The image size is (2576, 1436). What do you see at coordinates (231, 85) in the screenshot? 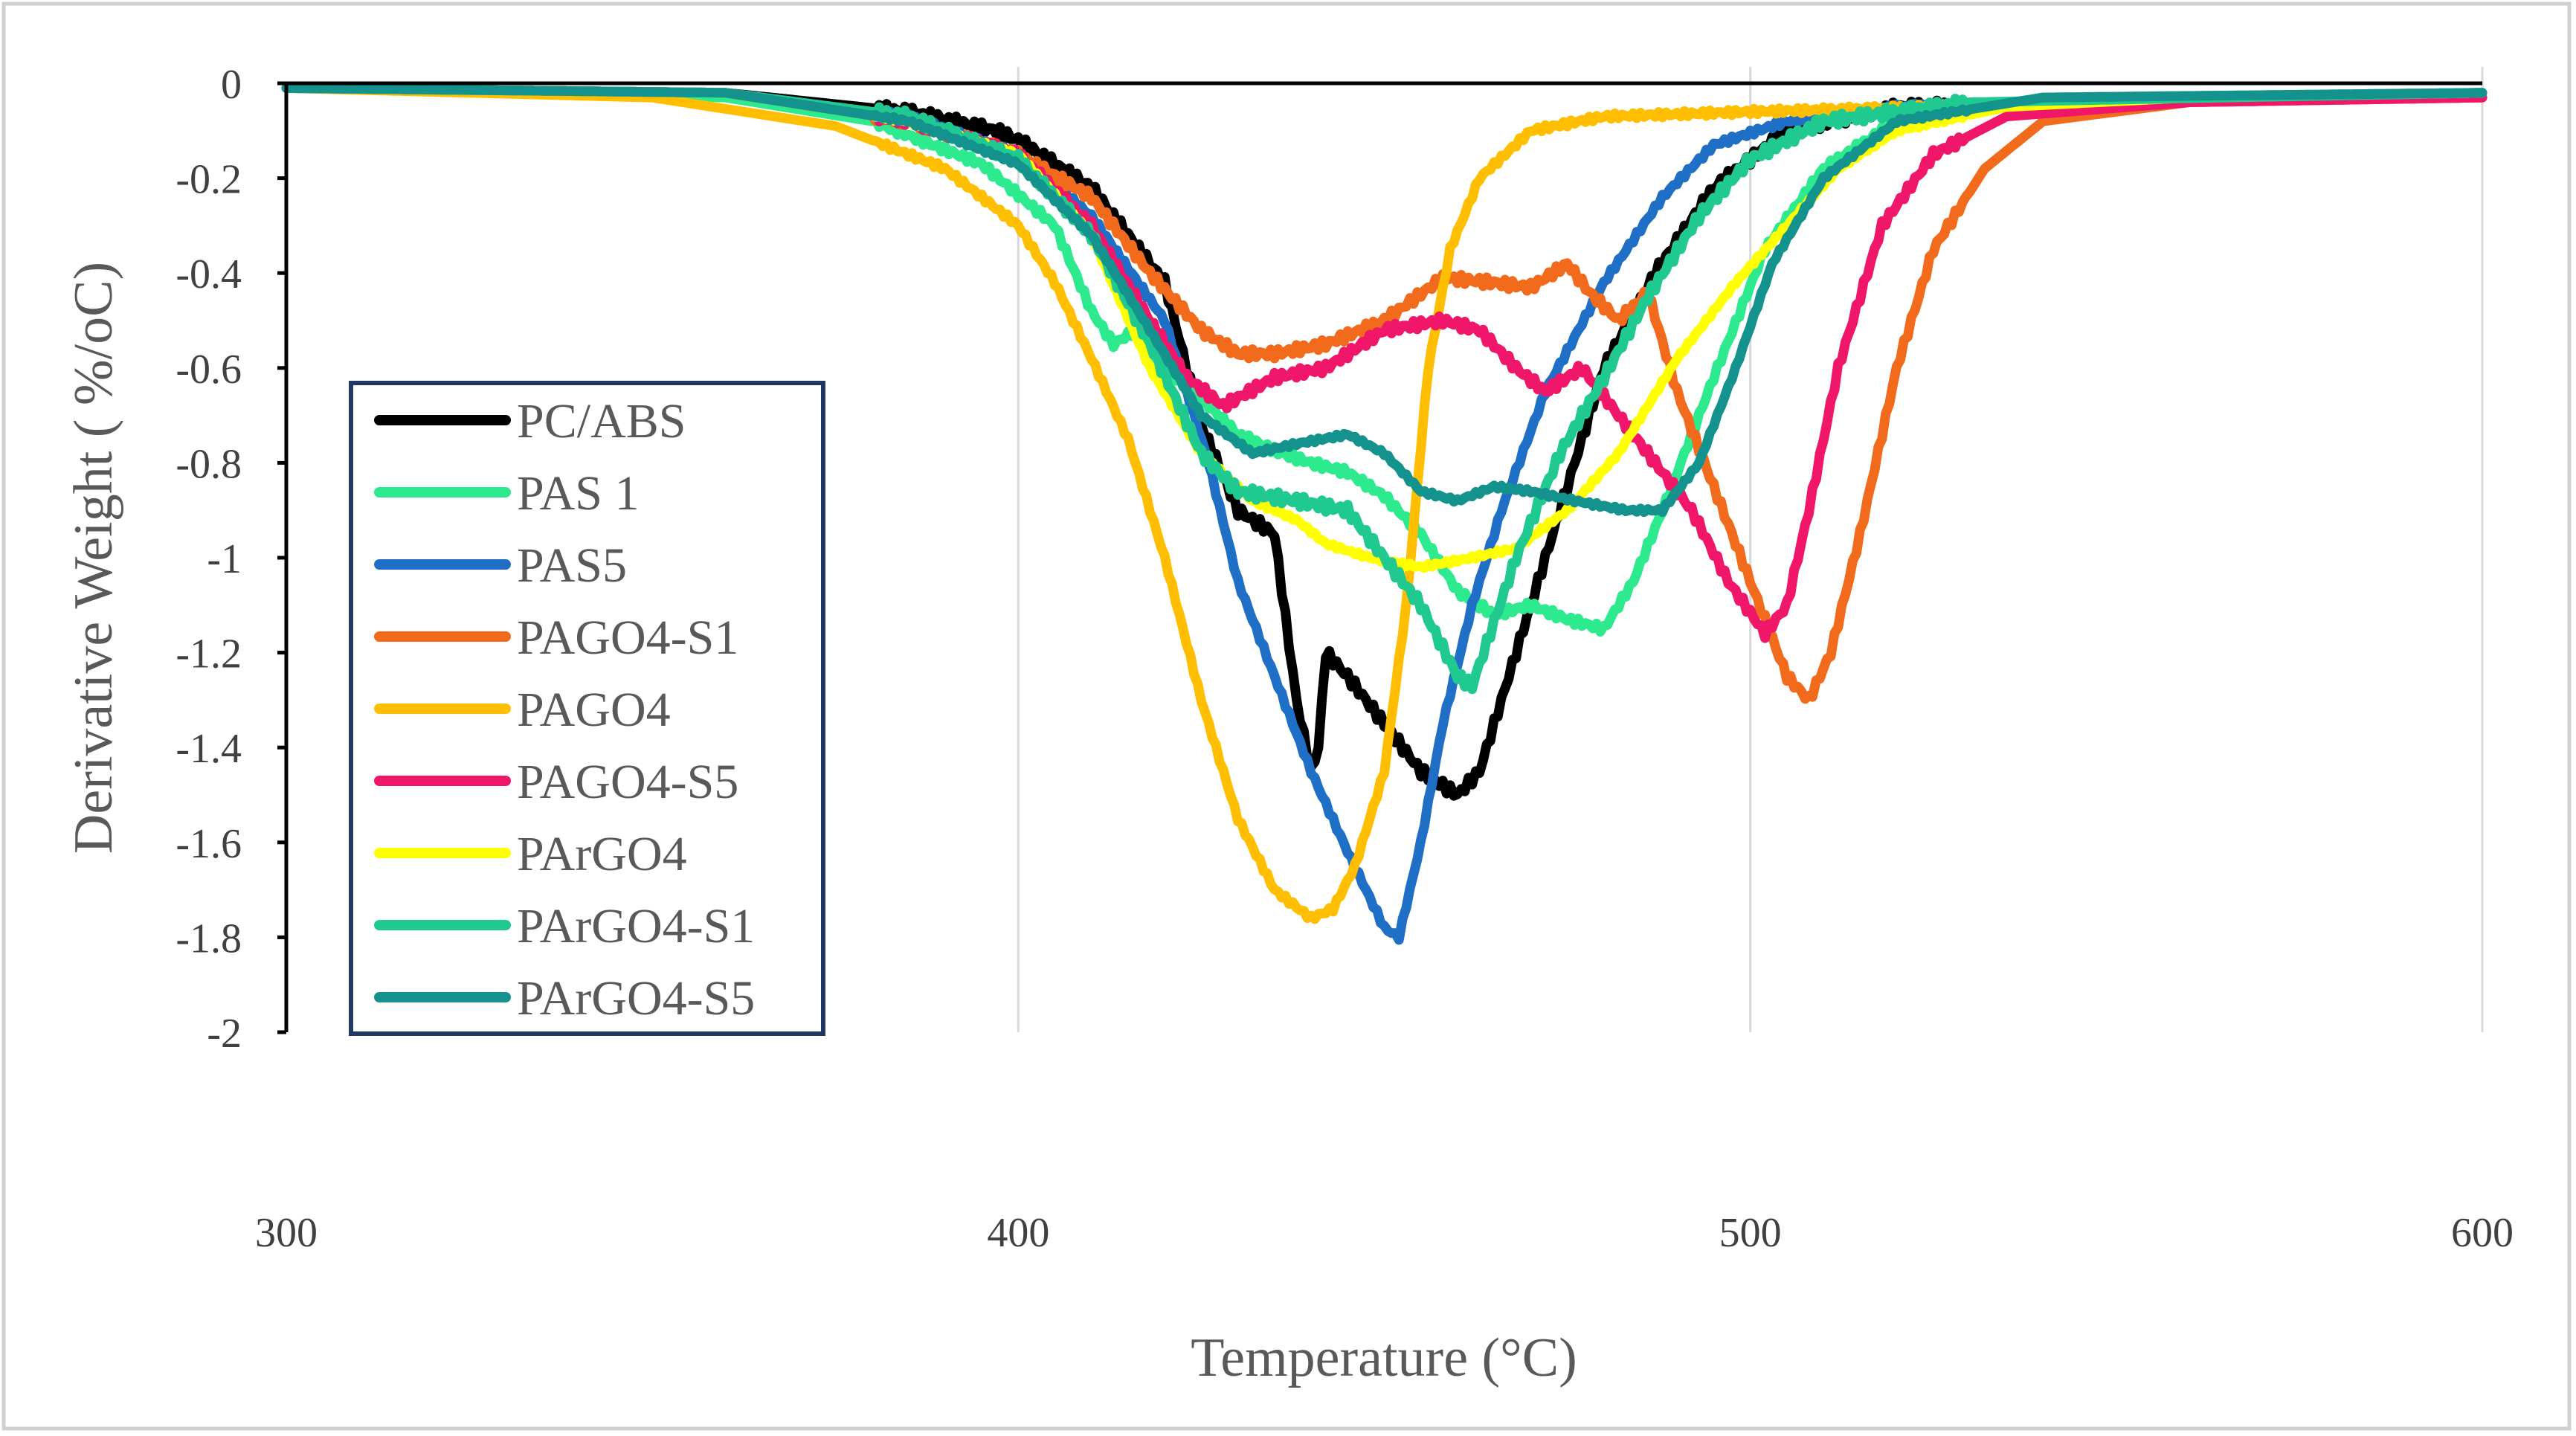
I see `y-tick-label: 0` at bounding box center [231, 85].